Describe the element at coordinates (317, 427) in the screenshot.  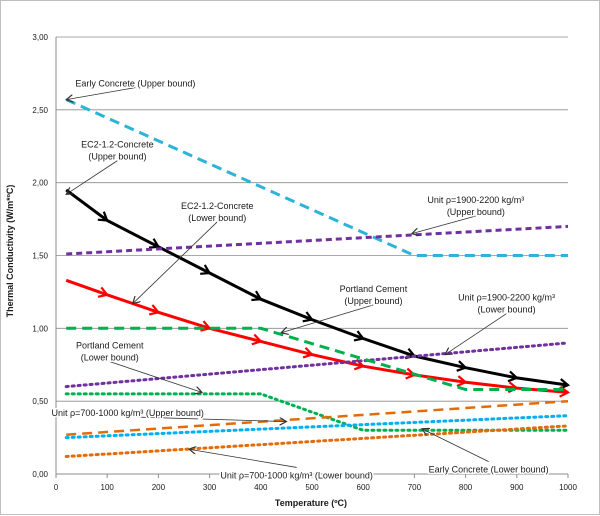
I see `series-9-line` at that location.